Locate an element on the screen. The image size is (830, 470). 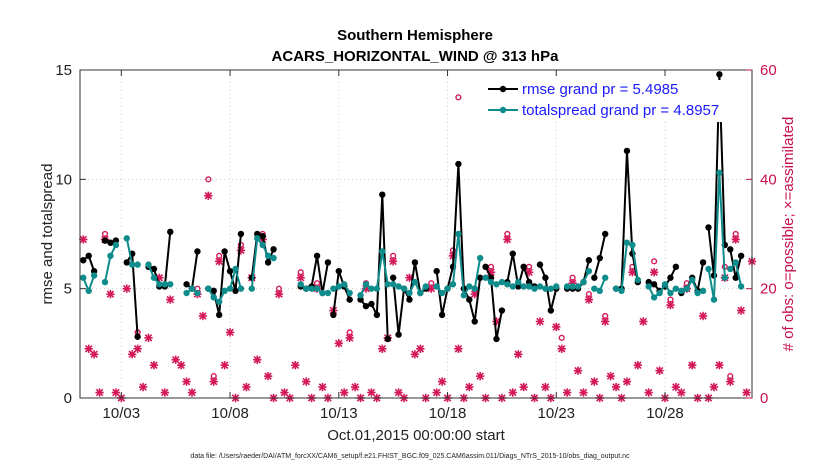
y-axis-right-label: # of obs: o=possible; ×=assimilated is located at coordinates (788, 234).